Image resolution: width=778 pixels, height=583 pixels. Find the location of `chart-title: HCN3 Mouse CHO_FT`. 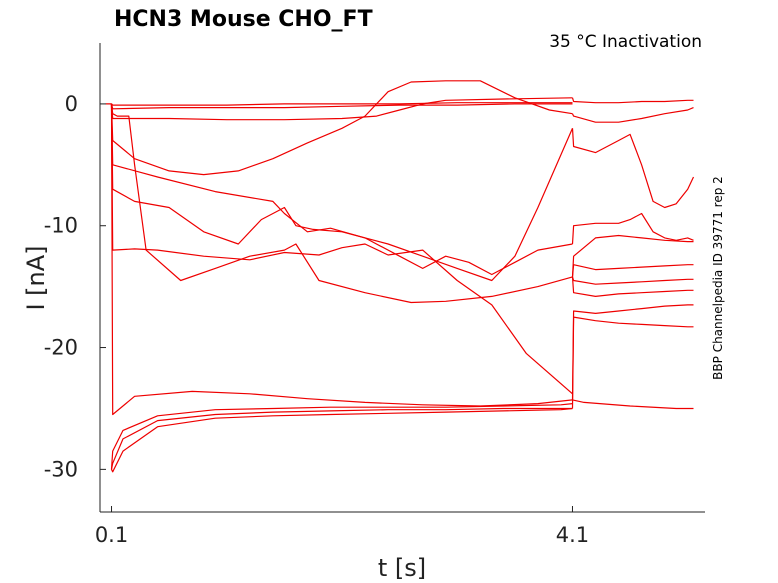

chart-title: HCN3 Mouse CHO_FT is located at coordinates (243, 19).